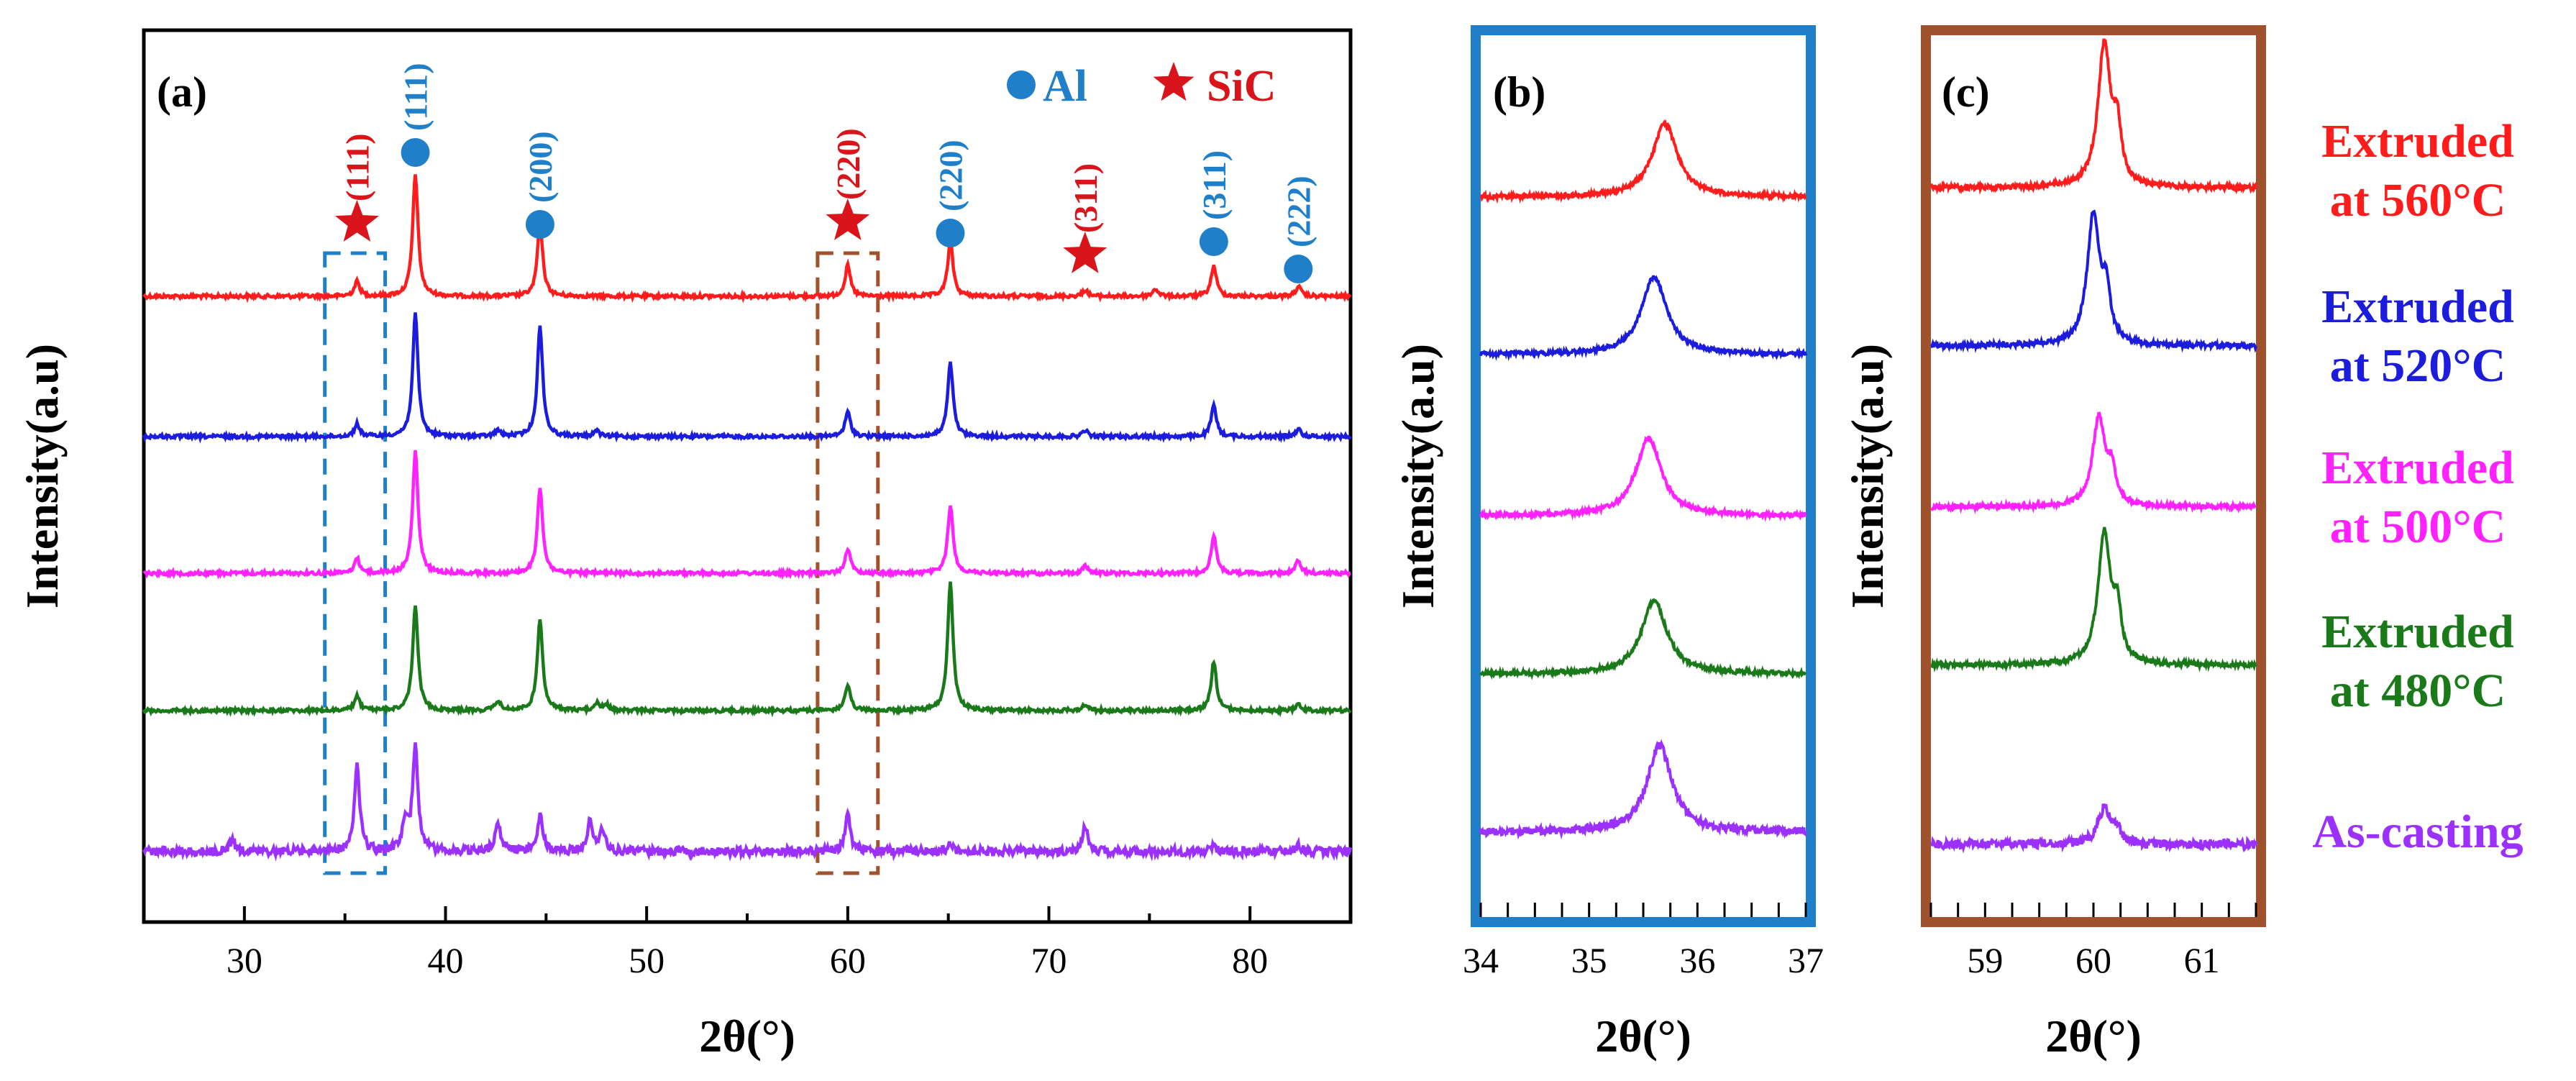 The image size is (2576, 1081). I want to click on series-label-line2: at 500°C, so click(2418, 527).